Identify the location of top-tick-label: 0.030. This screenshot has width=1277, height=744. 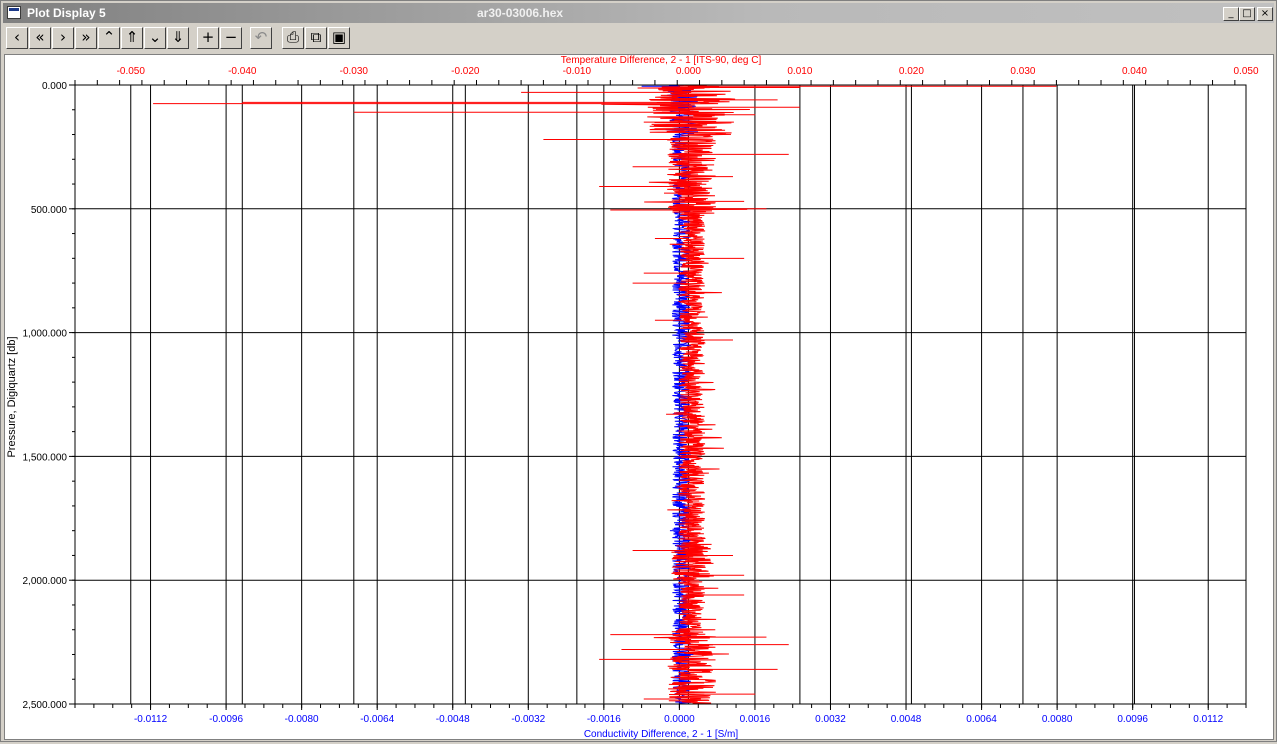
(1022, 71).